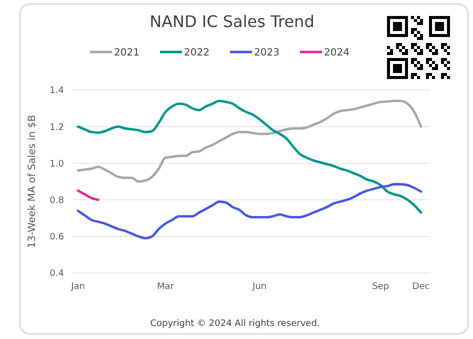 This screenshot has width=473, height=339. Describe the element at coordinates (337, 53) in the screenshot. I see `legend-label: 2024` at that location.